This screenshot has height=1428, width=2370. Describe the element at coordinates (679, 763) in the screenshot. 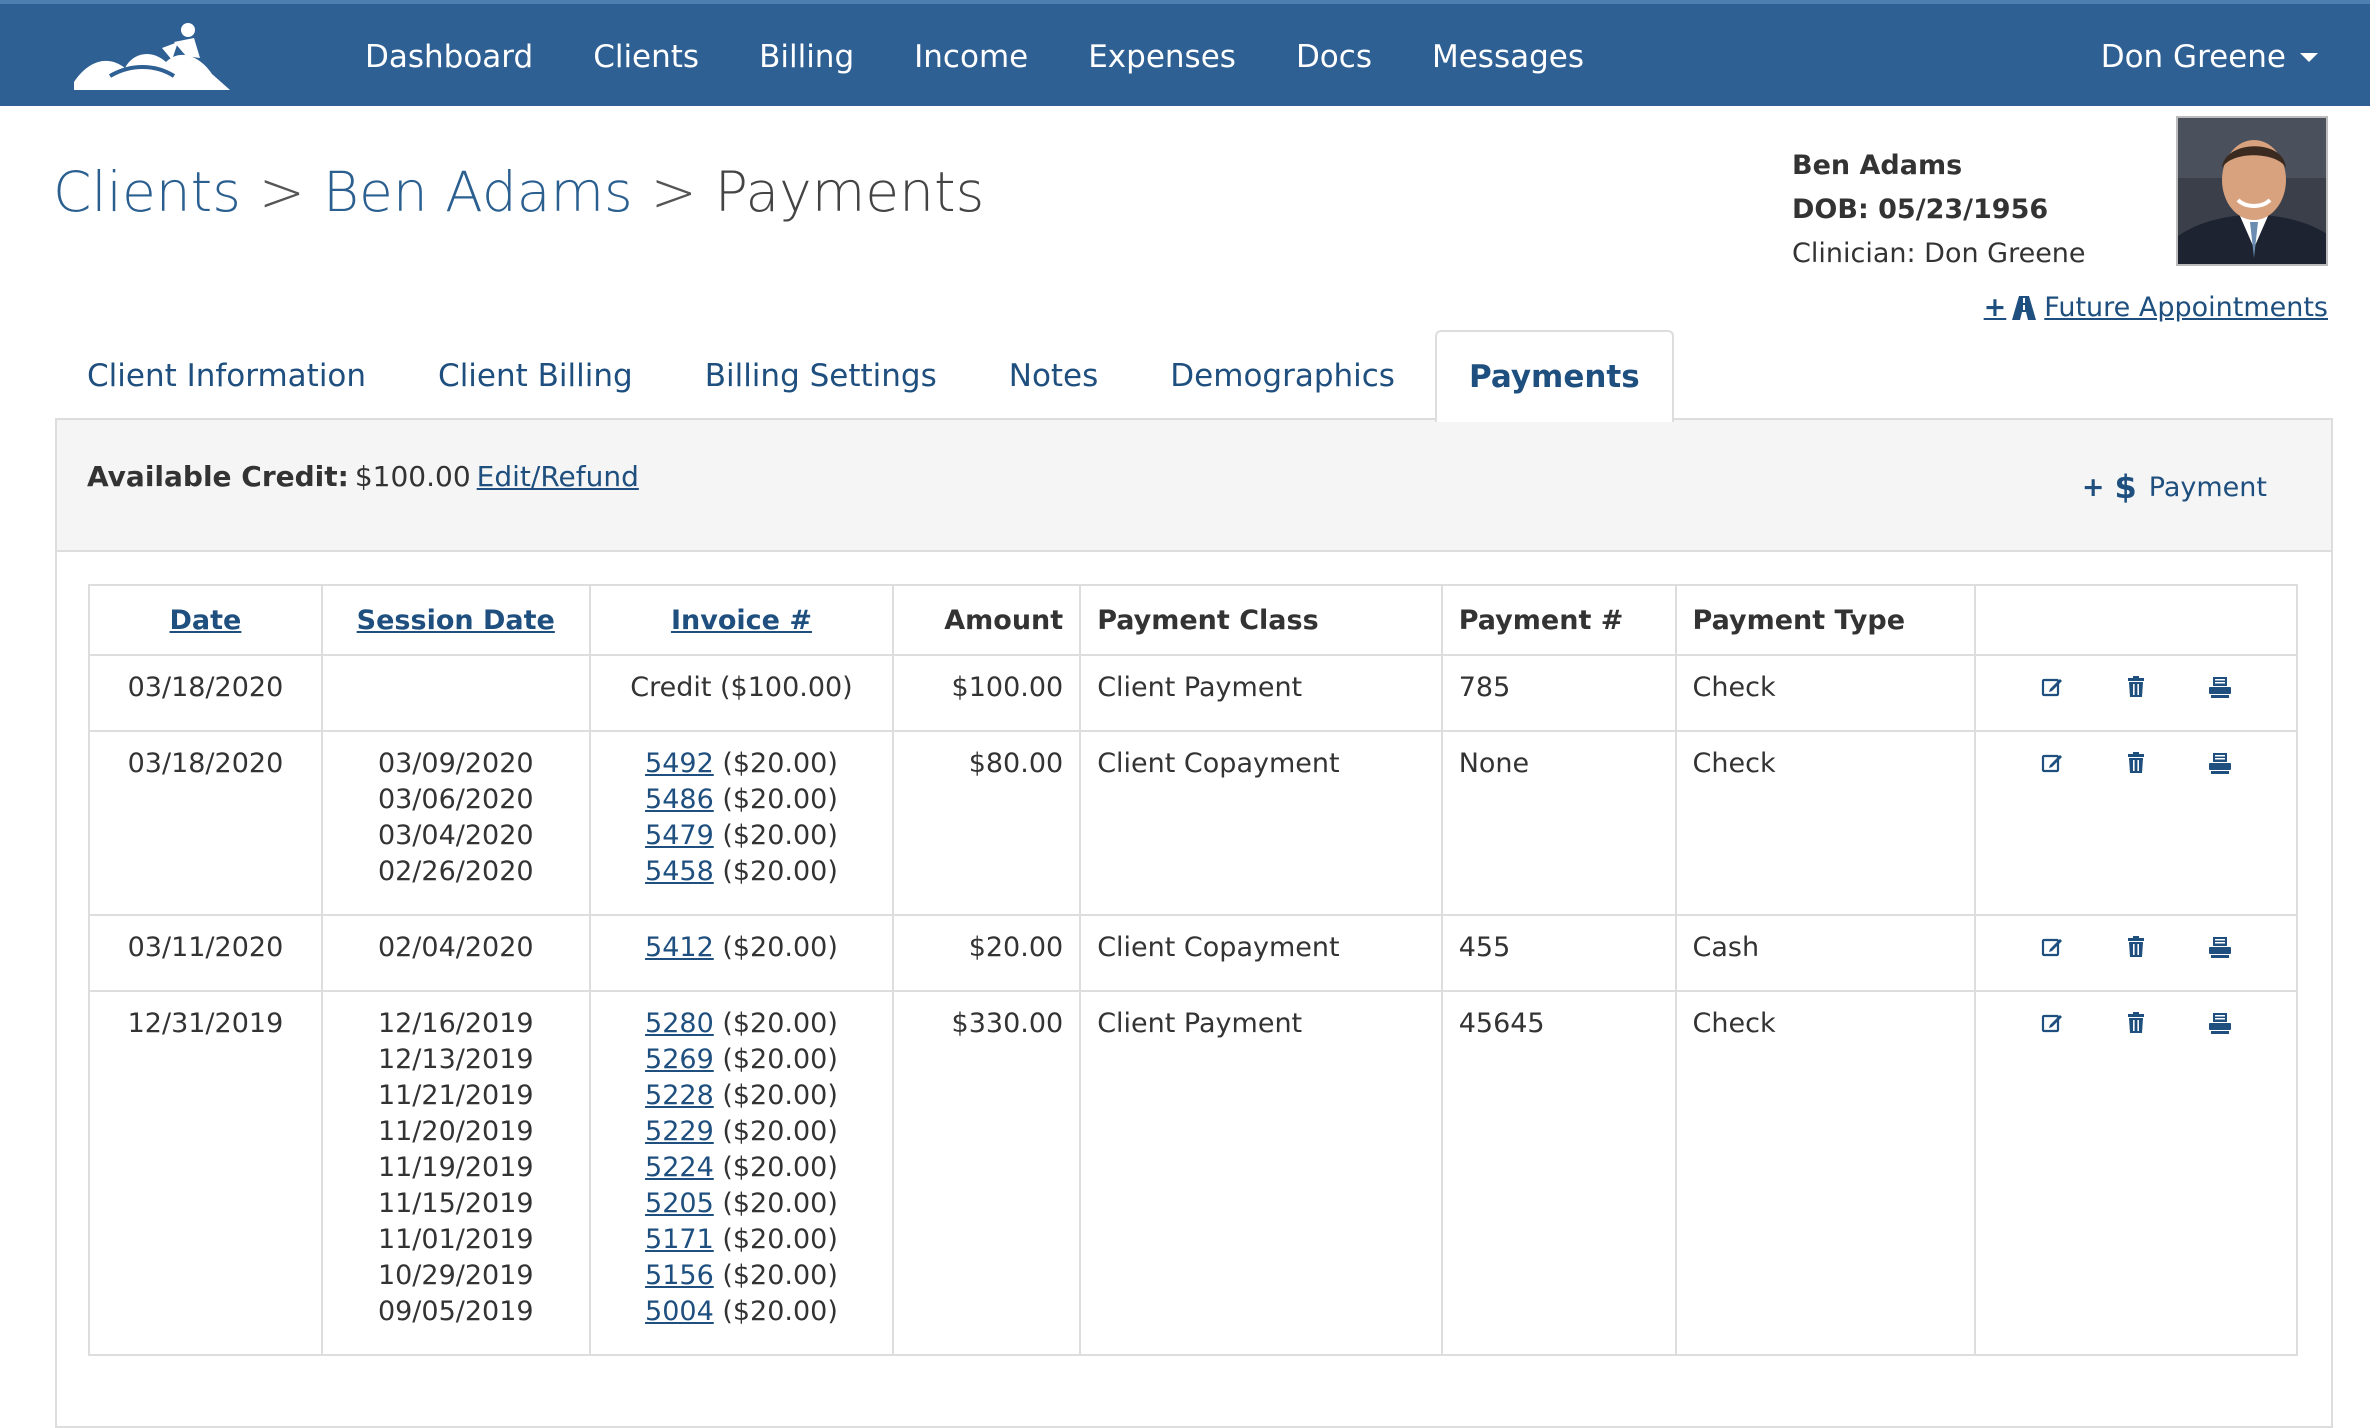

I see `invoice-link: 5492` at that location.